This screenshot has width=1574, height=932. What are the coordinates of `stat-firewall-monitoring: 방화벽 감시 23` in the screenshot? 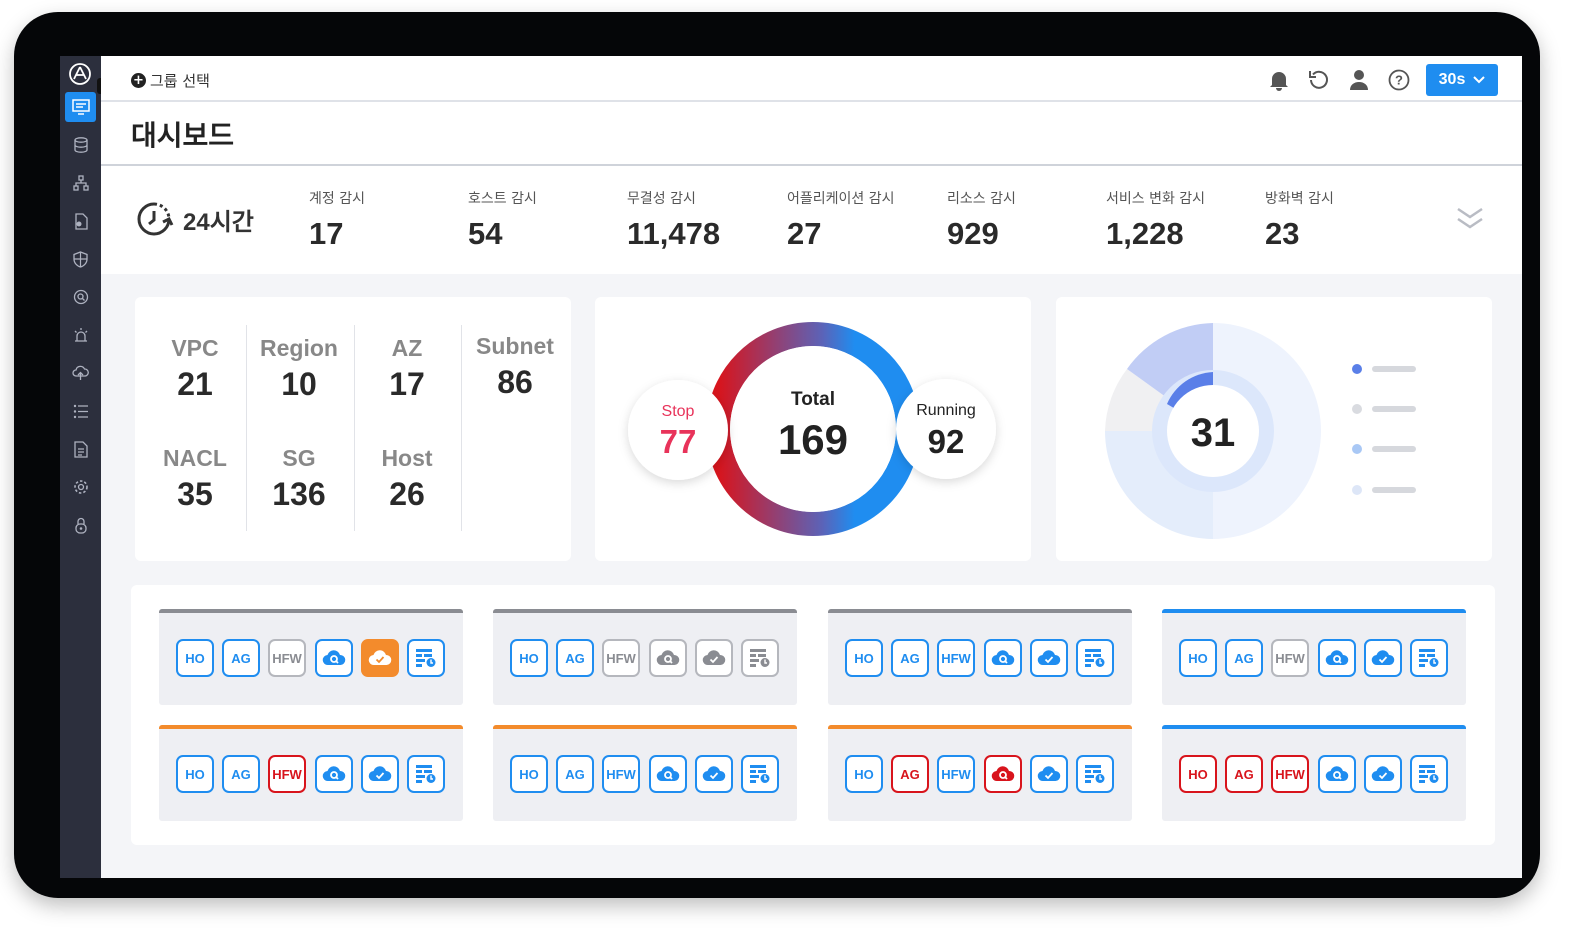 It's located at (1299, 220).